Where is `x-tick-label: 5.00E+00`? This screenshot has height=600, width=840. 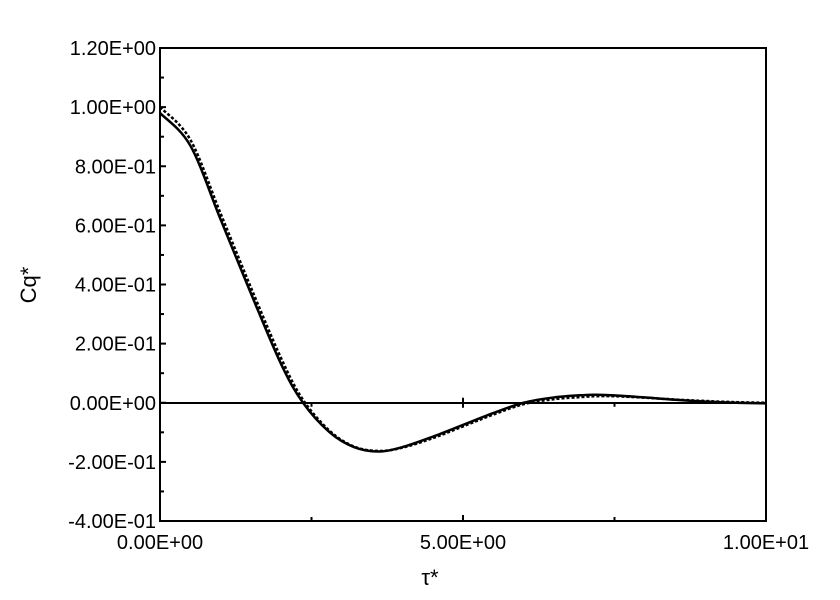
x-tick-label: 5.00E+00 is located at coordinates (463, 543).